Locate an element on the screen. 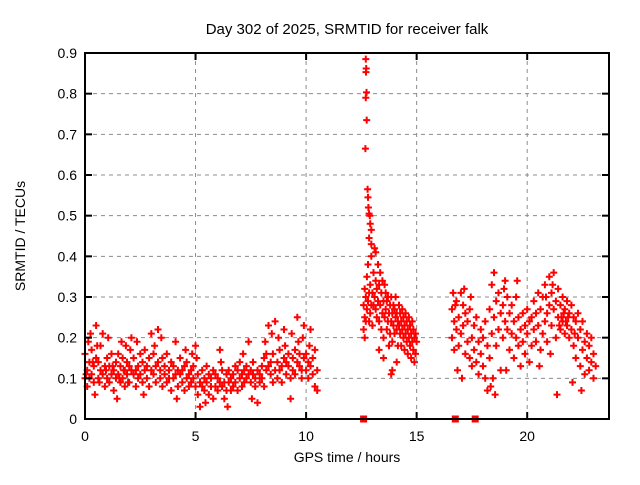  y-tick-label: 0.7 is located at coordinates (68, 134).